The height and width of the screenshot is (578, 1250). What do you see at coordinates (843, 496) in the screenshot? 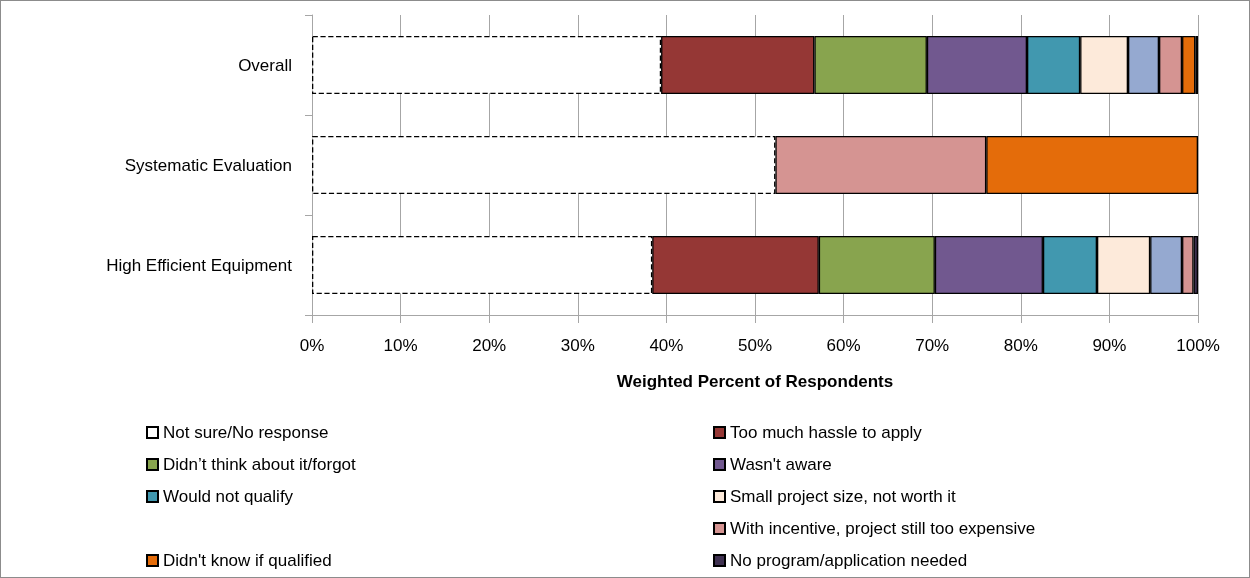
I see `legend-label: Small project size, not worth it` at bounding box center [843, 496].